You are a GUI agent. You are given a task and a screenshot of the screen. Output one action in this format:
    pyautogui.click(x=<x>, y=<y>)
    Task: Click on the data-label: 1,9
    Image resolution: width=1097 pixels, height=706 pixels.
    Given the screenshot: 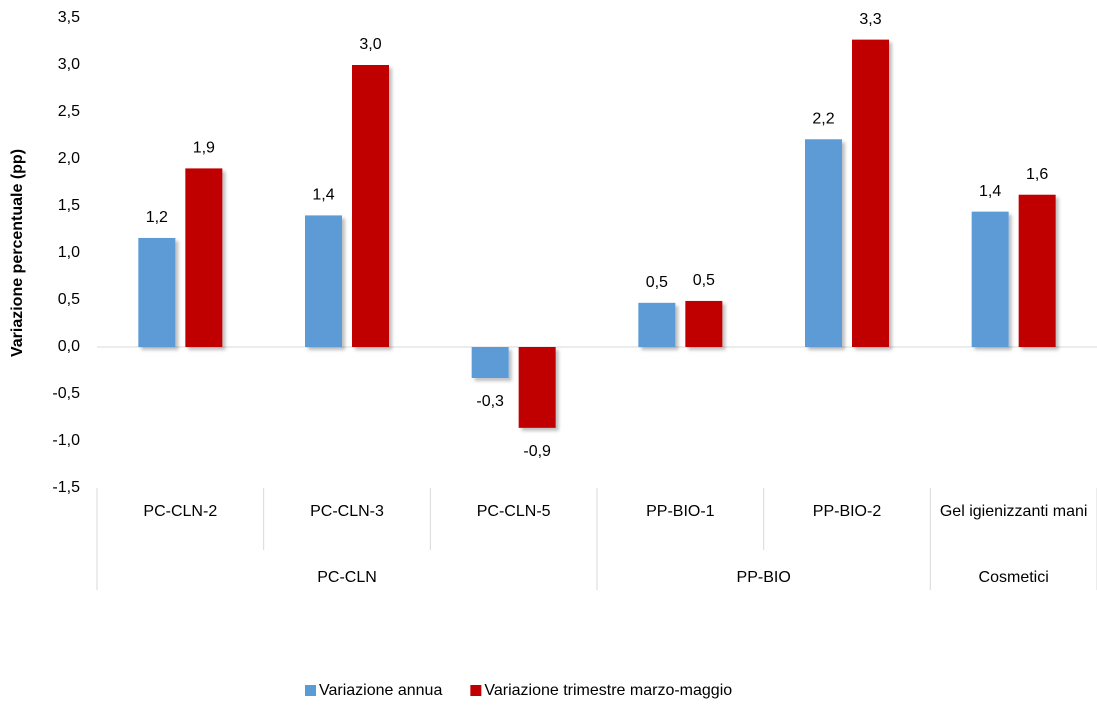 What is the action you would take?
    pyautogui.click(x=204, y=148)
    